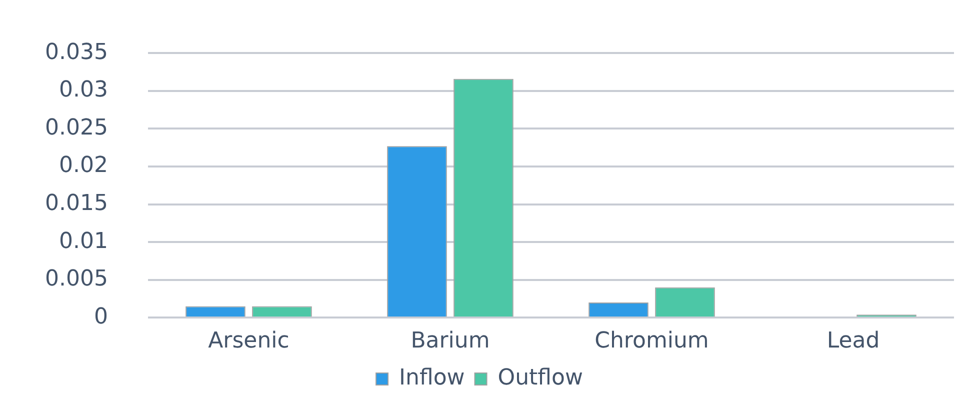 The image size is (964, 400). Describe the element at coordinates (83, 165) in the screenshot. I see `y-tick-label: 0.02` at that location.